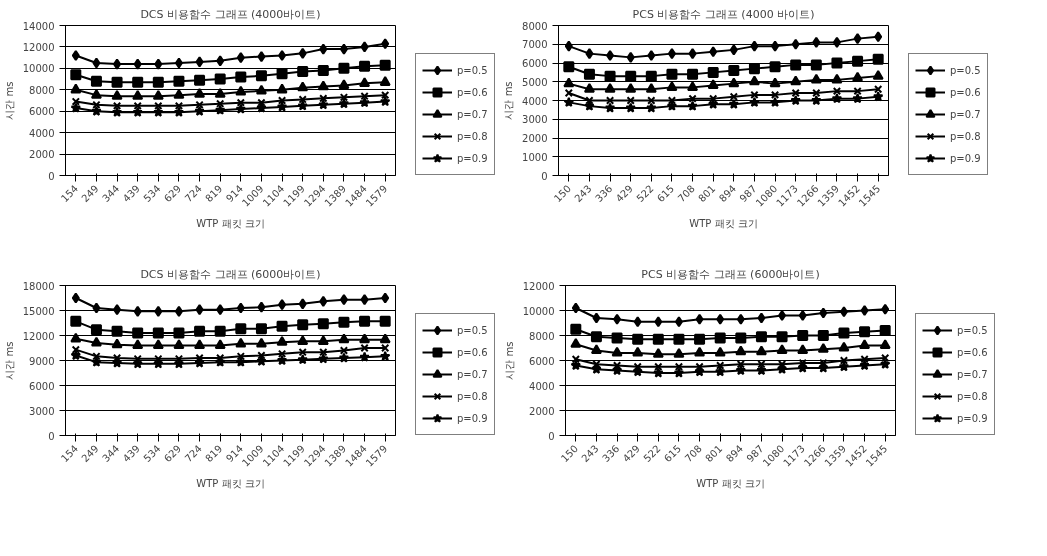 The width and height of the screenshot is (1047, 556). Describe the element at coordinates (42, 361) in the screenshot. I see `y-tick-label: 9000` at that location.